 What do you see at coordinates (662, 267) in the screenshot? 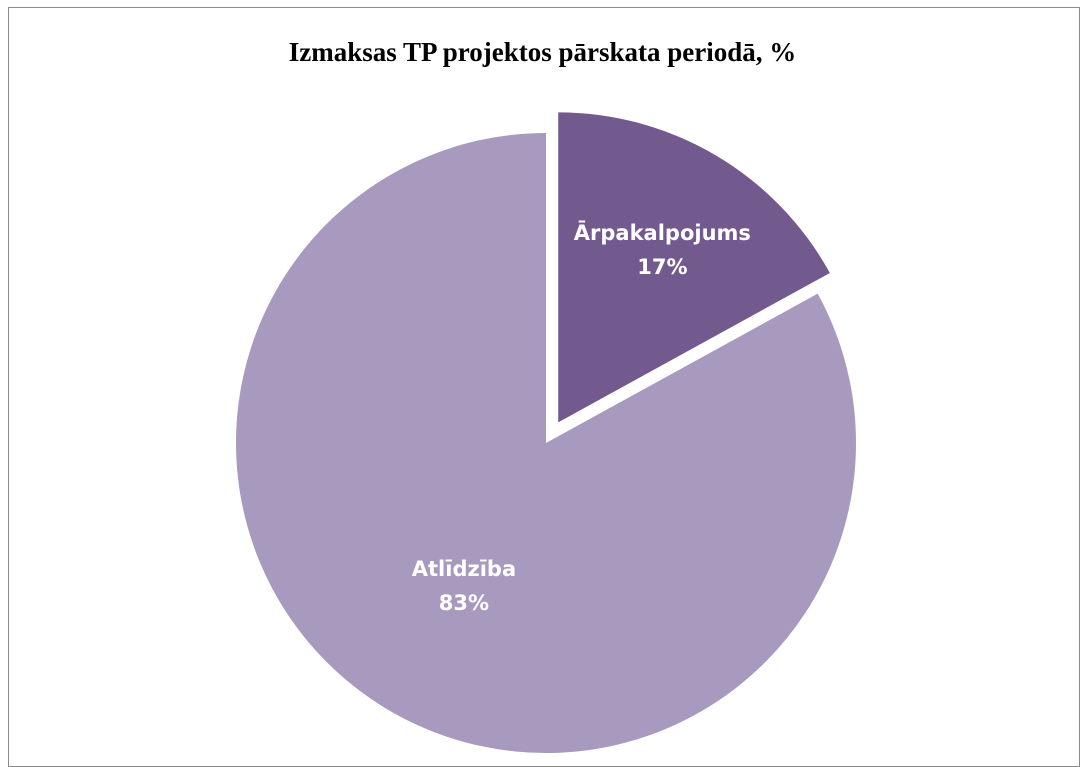
I see `slice-value-label-1: 17%` at bounding box center [662, 267].